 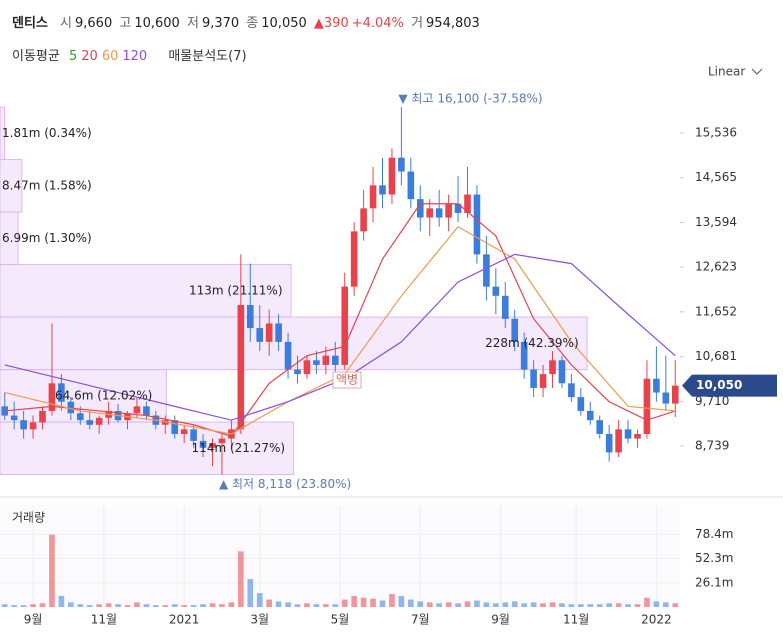 What do you see at coordinates (757, 71) in the screenshot?
I see `dropdown-icon` at bounding box center [757, 71].